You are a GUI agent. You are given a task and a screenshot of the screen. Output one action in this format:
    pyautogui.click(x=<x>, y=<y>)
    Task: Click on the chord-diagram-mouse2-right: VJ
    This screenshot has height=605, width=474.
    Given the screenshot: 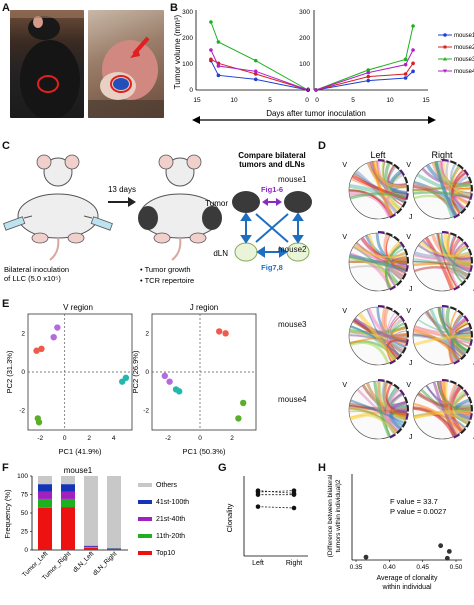 What is the action you would take?
    pyautogui.click(x=440, y=262)
    